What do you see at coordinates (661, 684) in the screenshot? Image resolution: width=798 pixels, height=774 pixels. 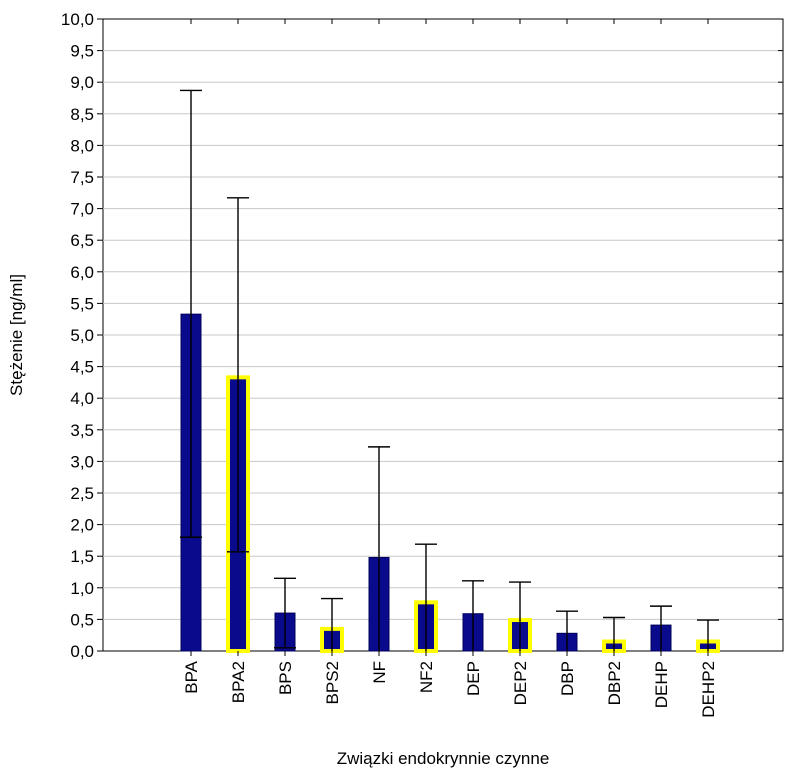 I see `x-tick-label-dehp: DEHP` at bounding box center [661, 684].